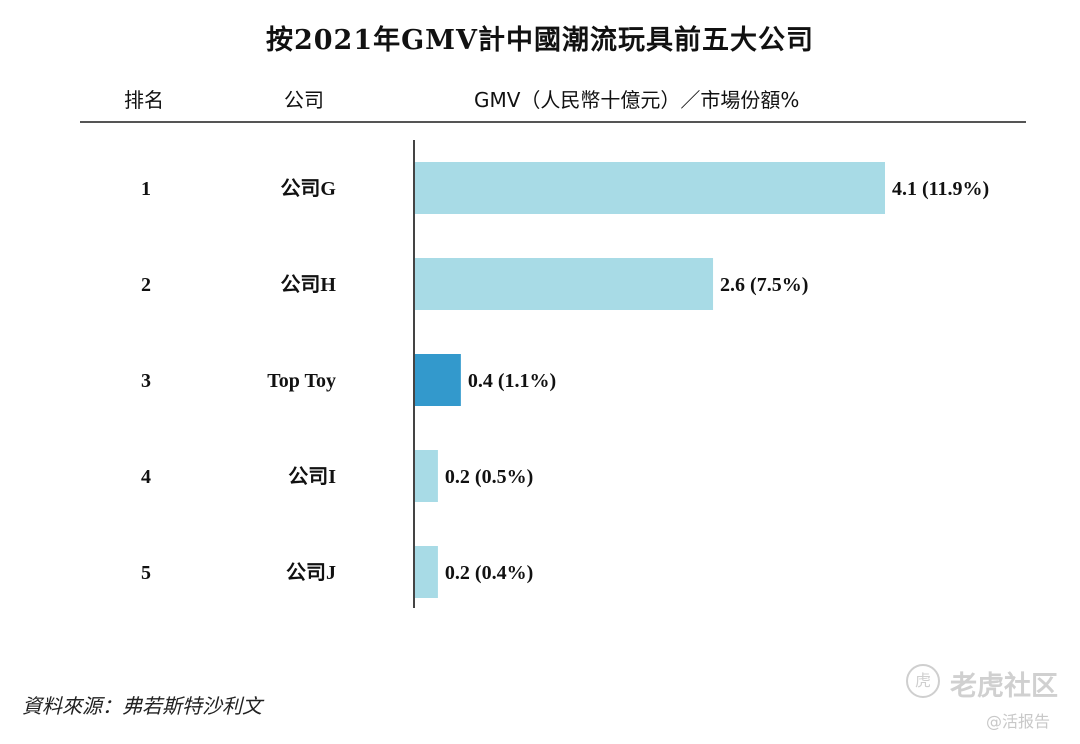  I want to click on value-label: 2.6 (7.5%), so click(764, 285).